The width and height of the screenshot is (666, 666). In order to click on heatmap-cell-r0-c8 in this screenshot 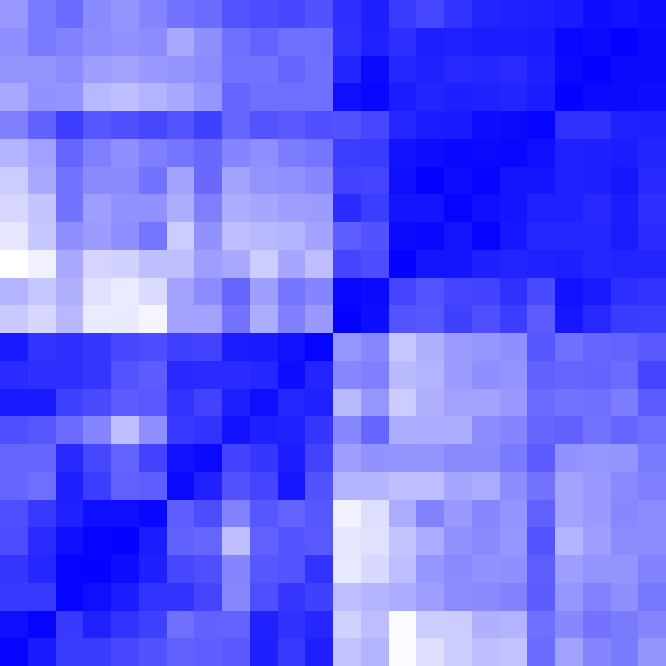, I will do `click(236, 14)`.